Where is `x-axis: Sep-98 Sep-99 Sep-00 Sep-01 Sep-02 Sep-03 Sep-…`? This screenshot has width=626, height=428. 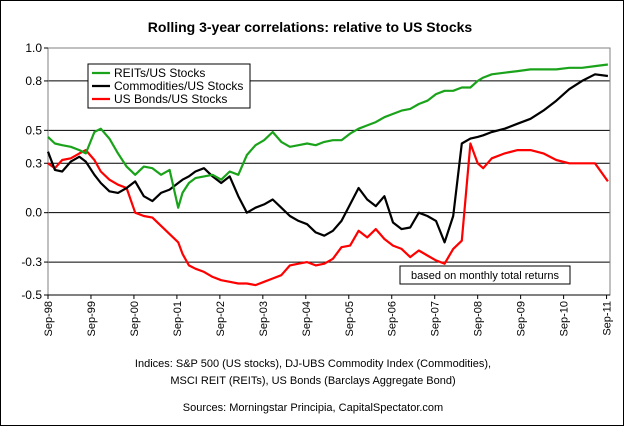
x-axis: Sep-98 Sep-99 Sep-00 Sep-01 Sep-02 Sep-03 Sep-… is located at coordinates (328, 315).